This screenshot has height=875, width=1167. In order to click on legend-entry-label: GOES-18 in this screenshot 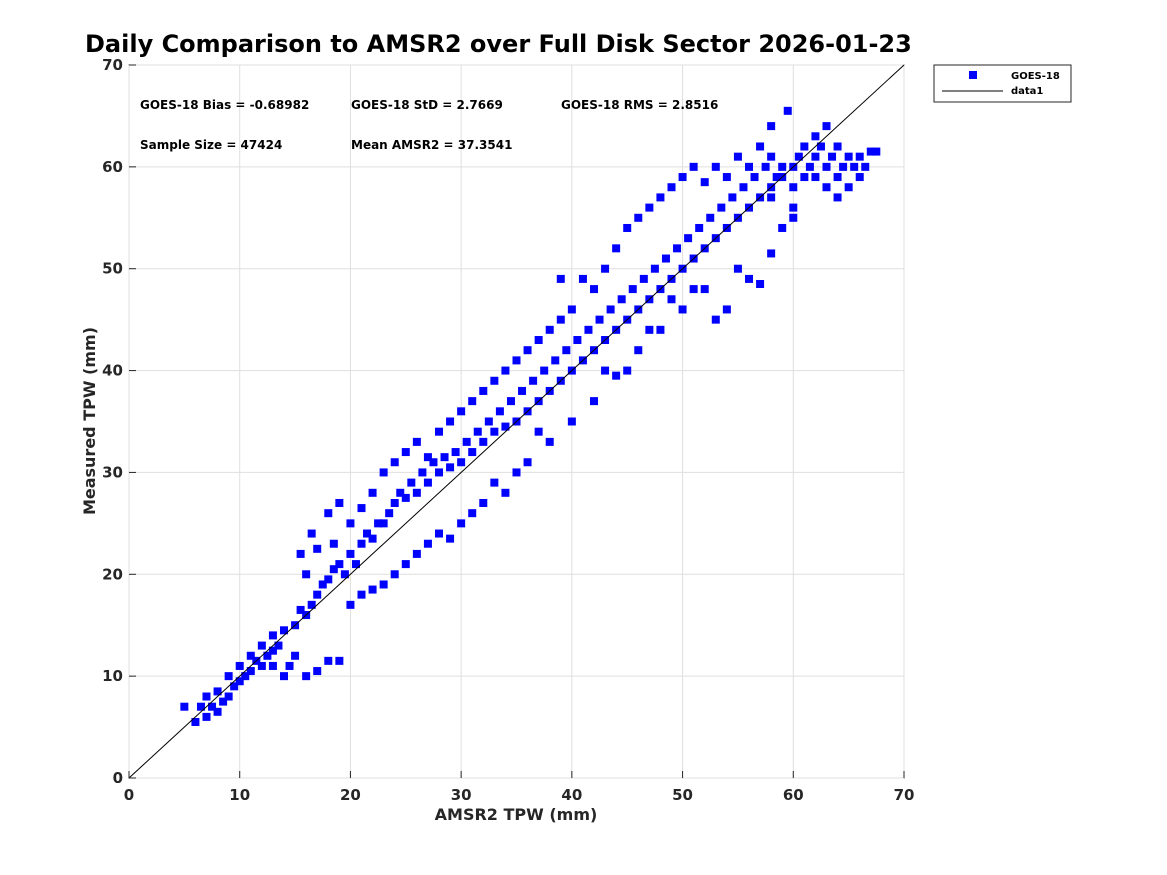, I will do `click(1035, 76)`.